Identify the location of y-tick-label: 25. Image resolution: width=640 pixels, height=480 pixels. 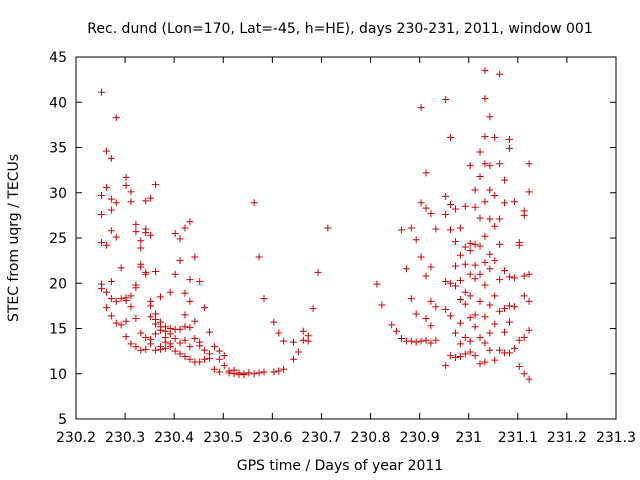
(58, 239).